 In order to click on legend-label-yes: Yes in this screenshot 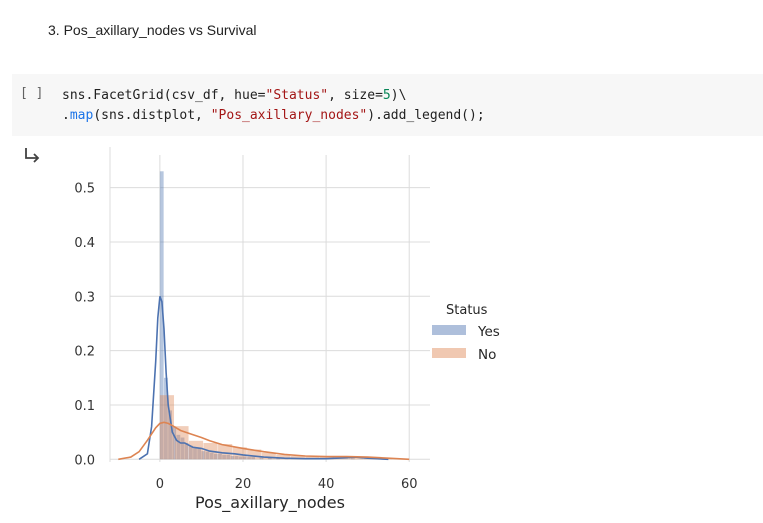, I will do `click(488, 332)`.